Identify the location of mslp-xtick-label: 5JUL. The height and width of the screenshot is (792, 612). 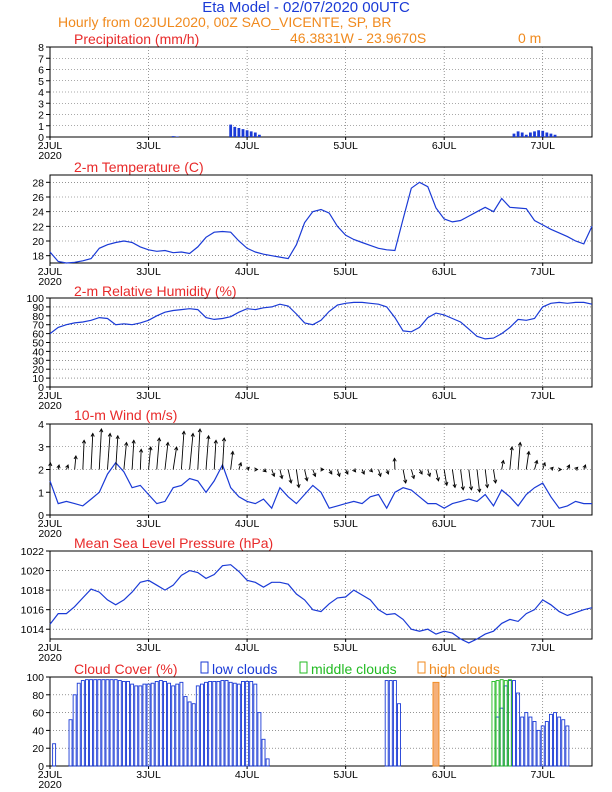
(345, 648).